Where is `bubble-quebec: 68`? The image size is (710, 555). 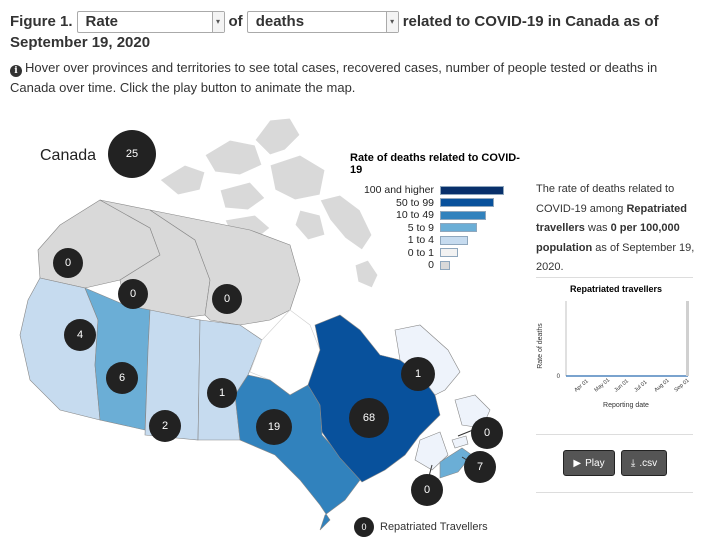 bubble-quebec: 68 is located at coordinates (369, 418).